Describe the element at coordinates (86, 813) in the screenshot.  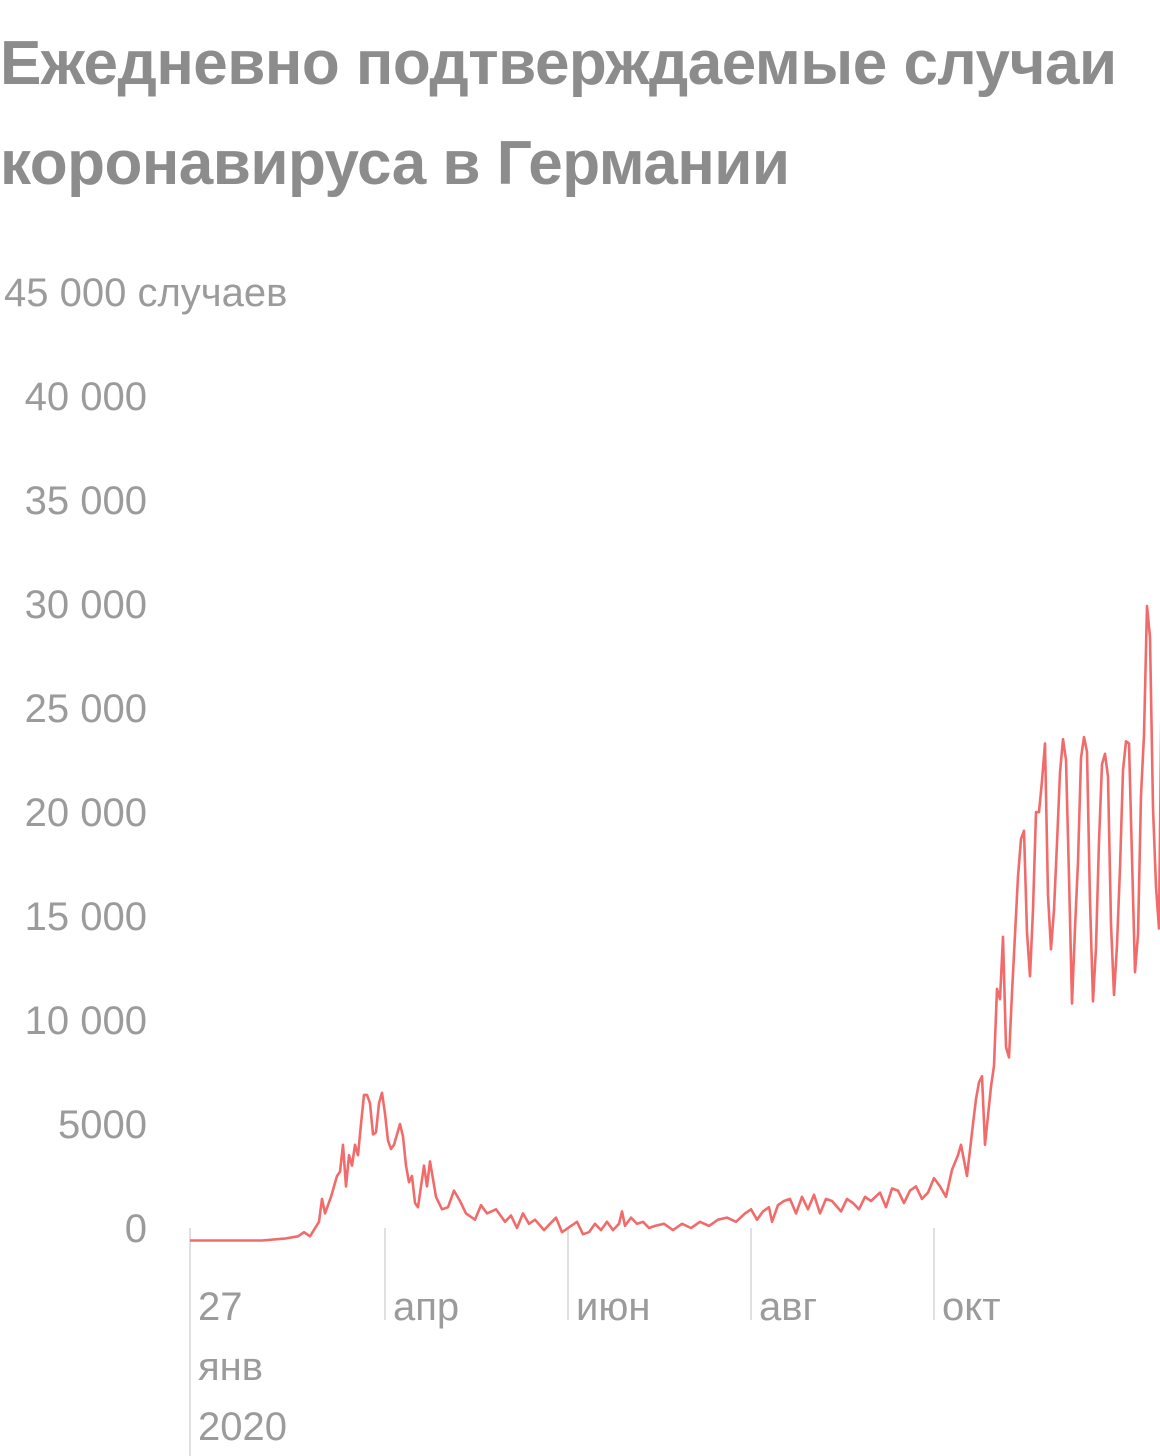
I see `y-tick-label: 20 000` at that location.